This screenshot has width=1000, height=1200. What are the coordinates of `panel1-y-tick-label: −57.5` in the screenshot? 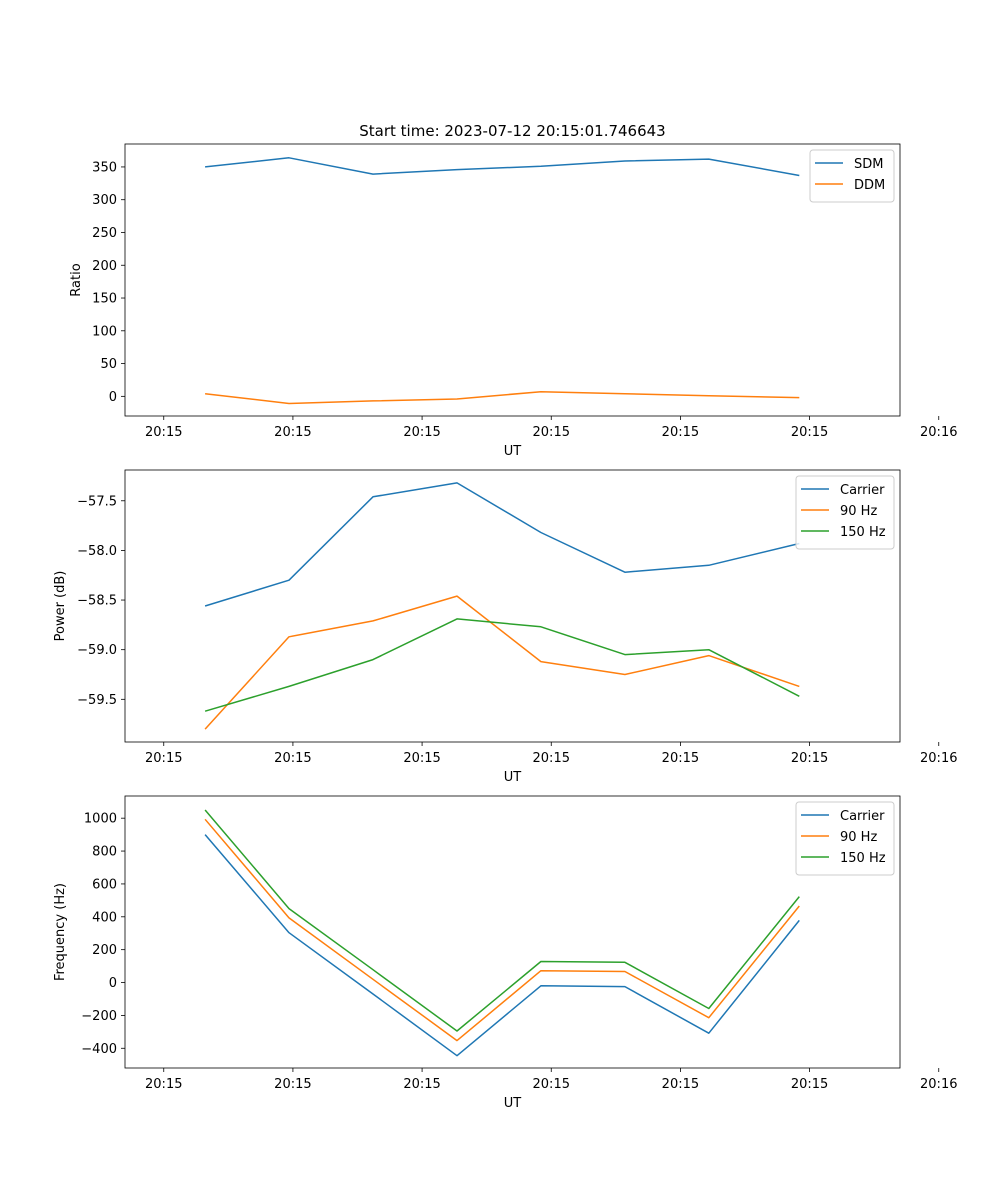 It's located at (97, 501).